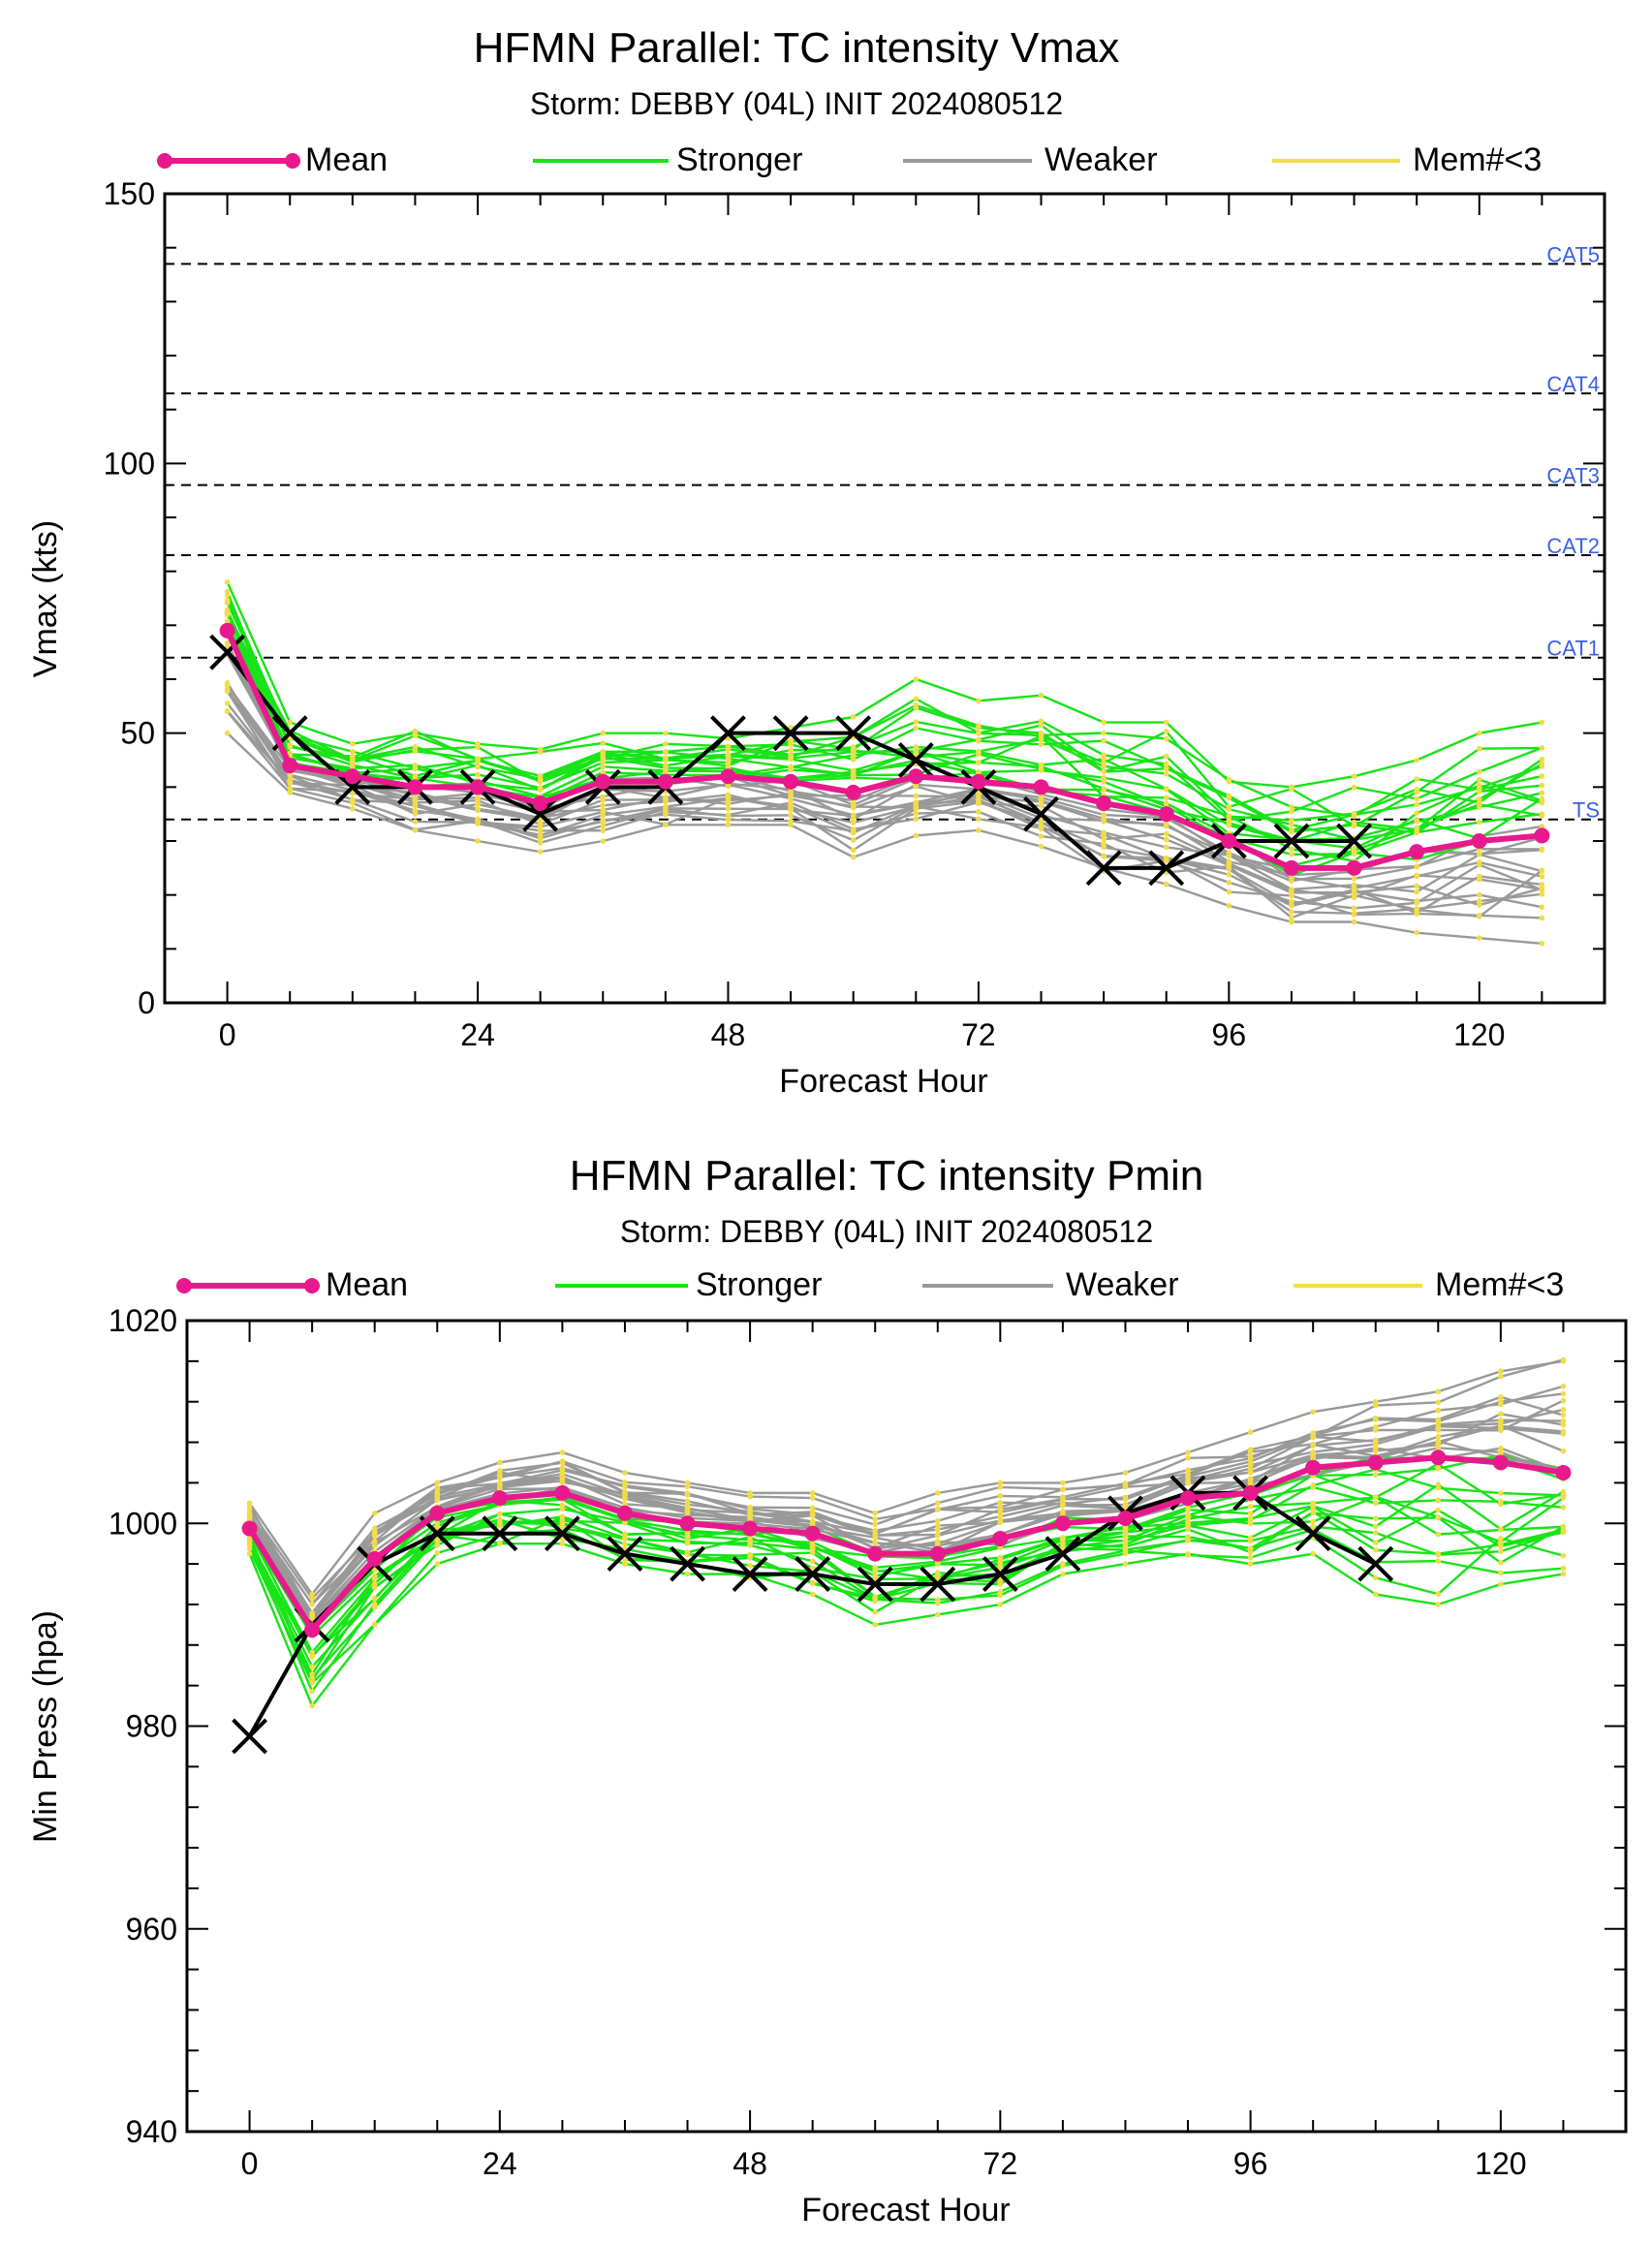 This screenshot has width=1652, height=2244. Describe the element at coordinates (1573, 546) in the screenshot. I see `category-label: CAT2` at that location.